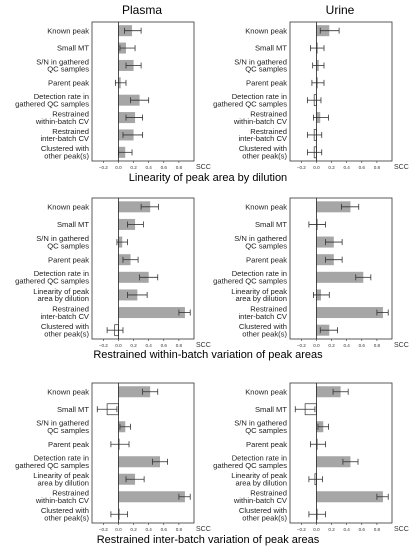 The image size is (417, 550). Describe the element at coordinates (142, 10) in the screenshot. I see `column-title-plasma: Plasma` at that location.